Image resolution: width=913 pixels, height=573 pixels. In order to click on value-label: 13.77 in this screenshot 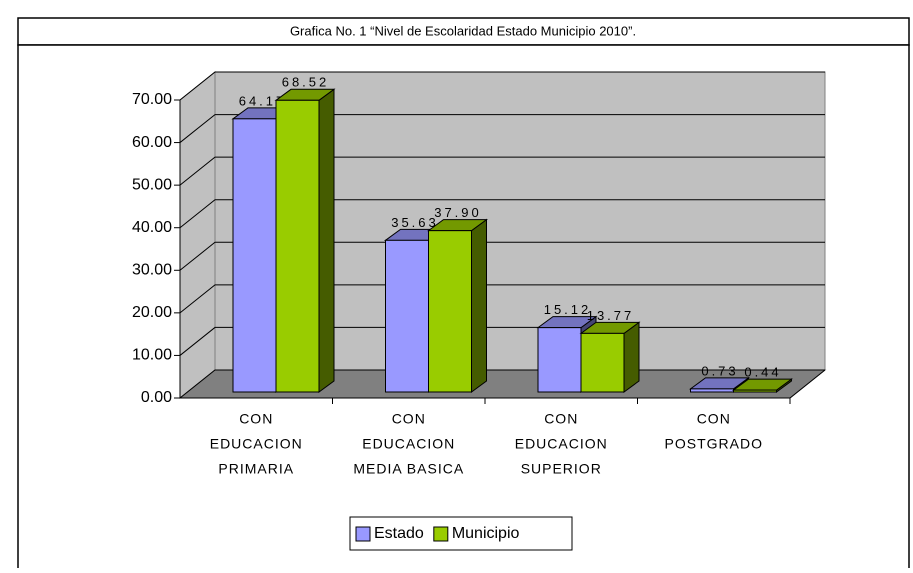, I will do `click(611, 315)`.